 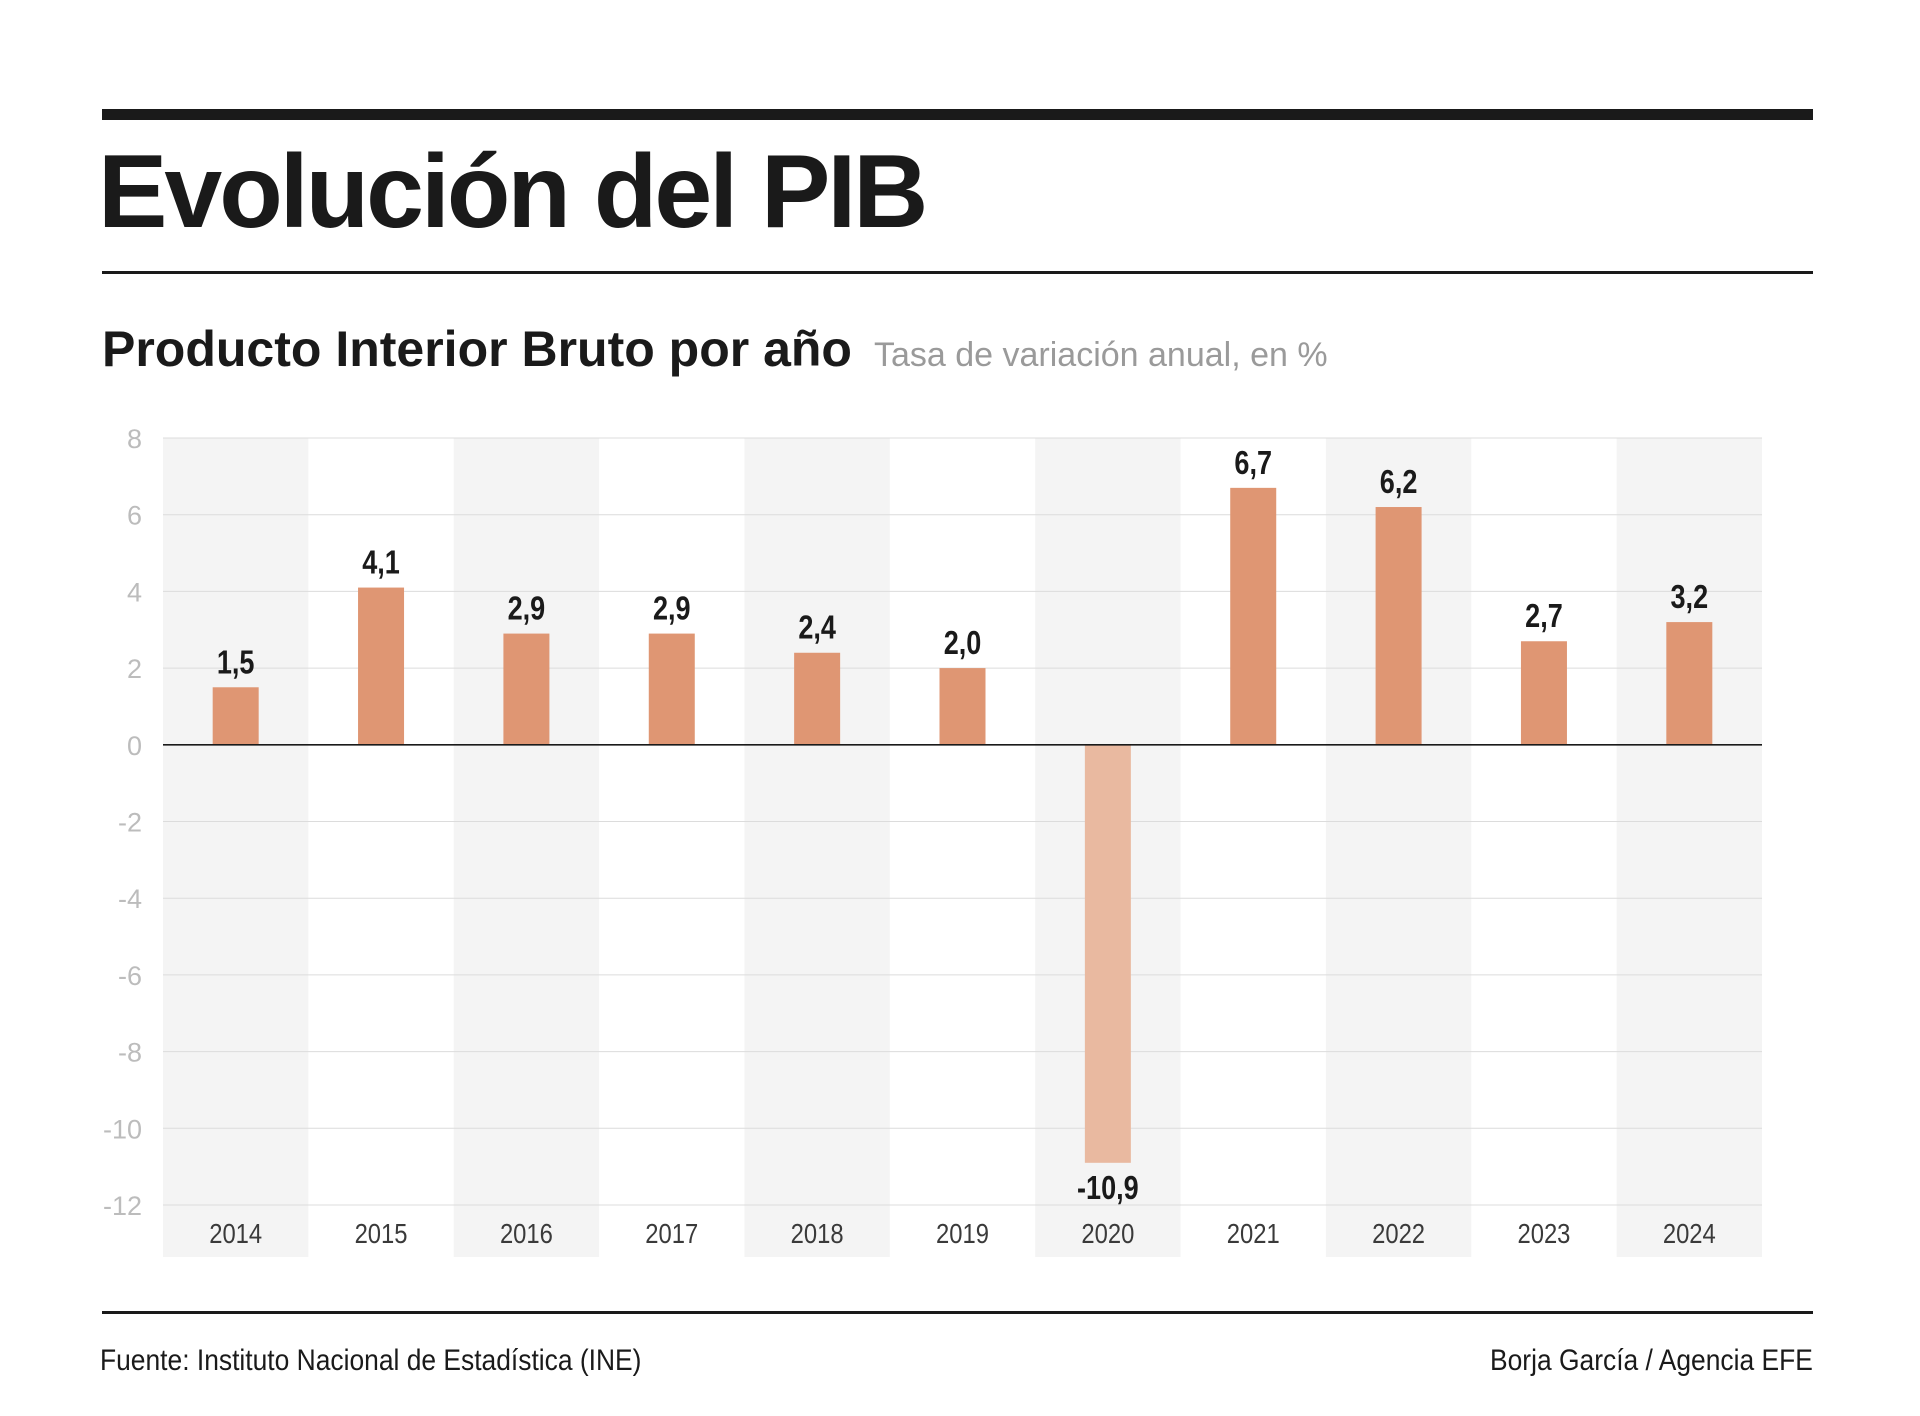 What do you see at coordinates (1100, 355) in the screenshot?
I see `chart-unit: Tasa de variación anual, en %` at bounding box center [1100, 355].